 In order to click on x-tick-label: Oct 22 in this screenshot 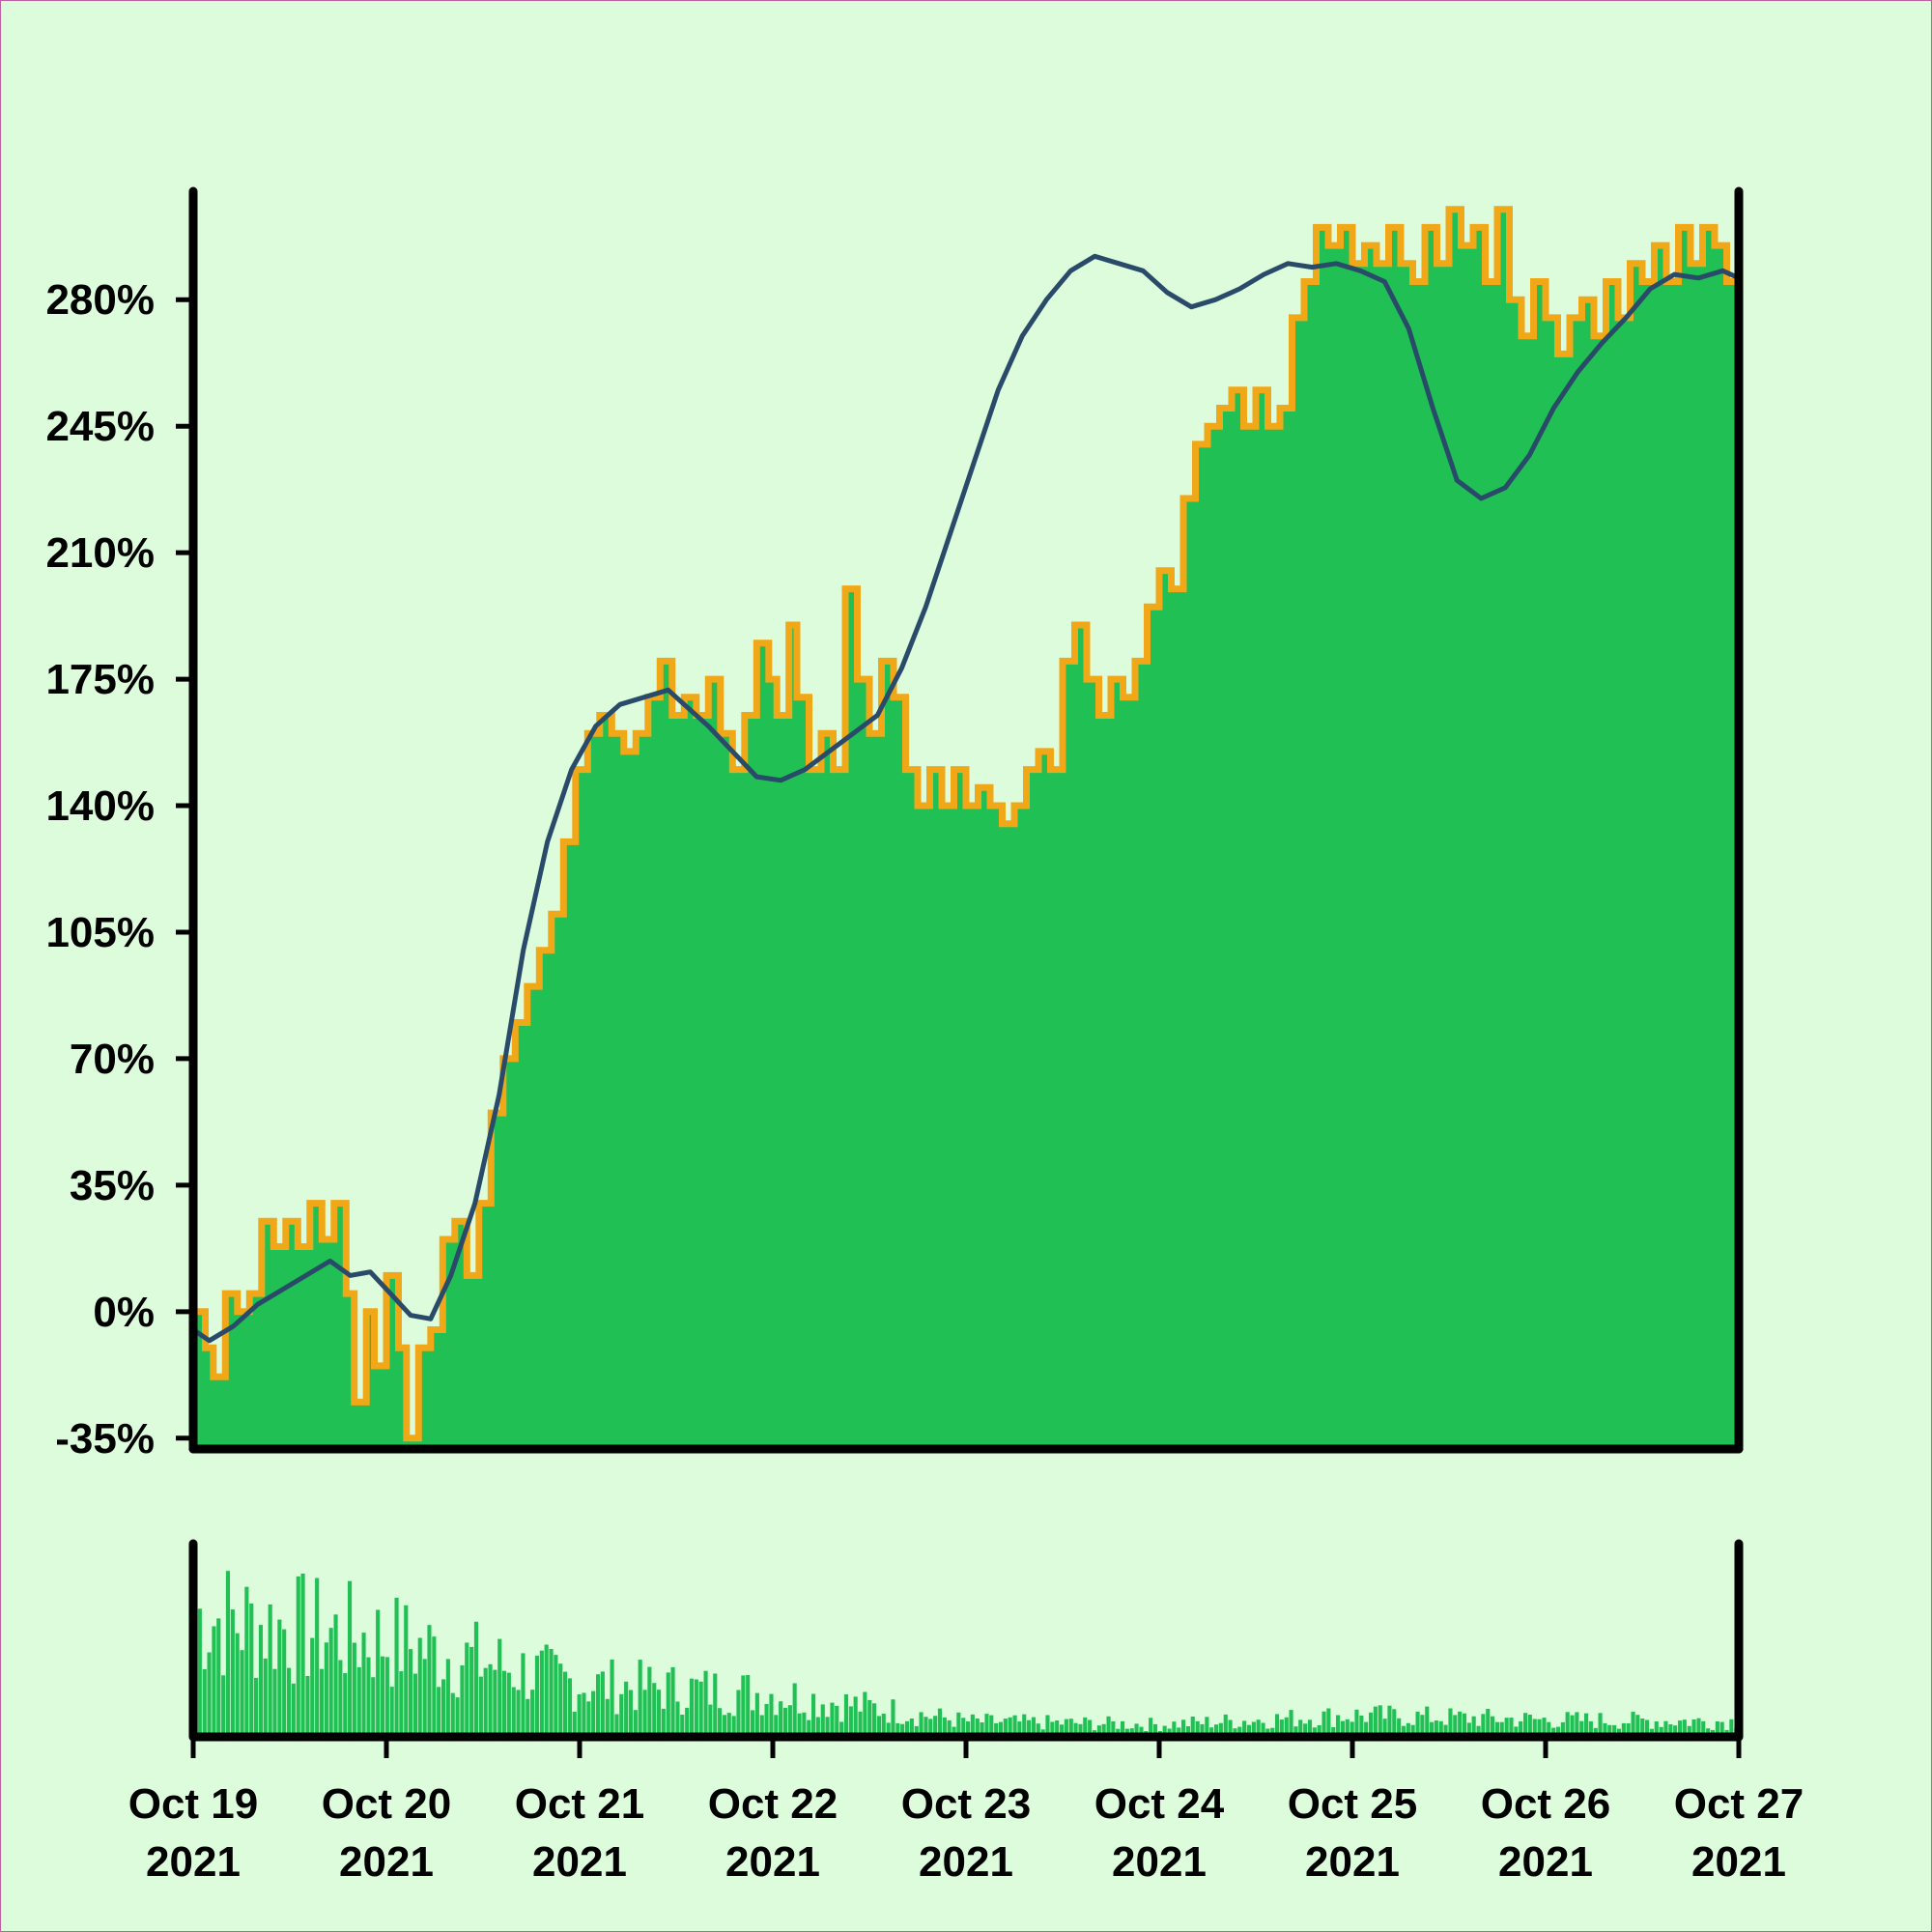, I will do `click(773, 1804)`.